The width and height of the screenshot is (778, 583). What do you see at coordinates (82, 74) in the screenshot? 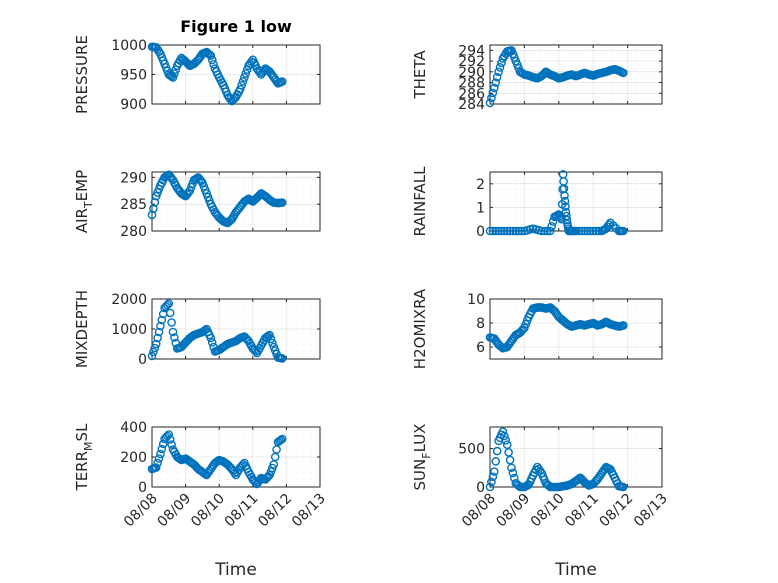
I see `y-axis-label: PRESSURE` at bounding box center [82, 74].